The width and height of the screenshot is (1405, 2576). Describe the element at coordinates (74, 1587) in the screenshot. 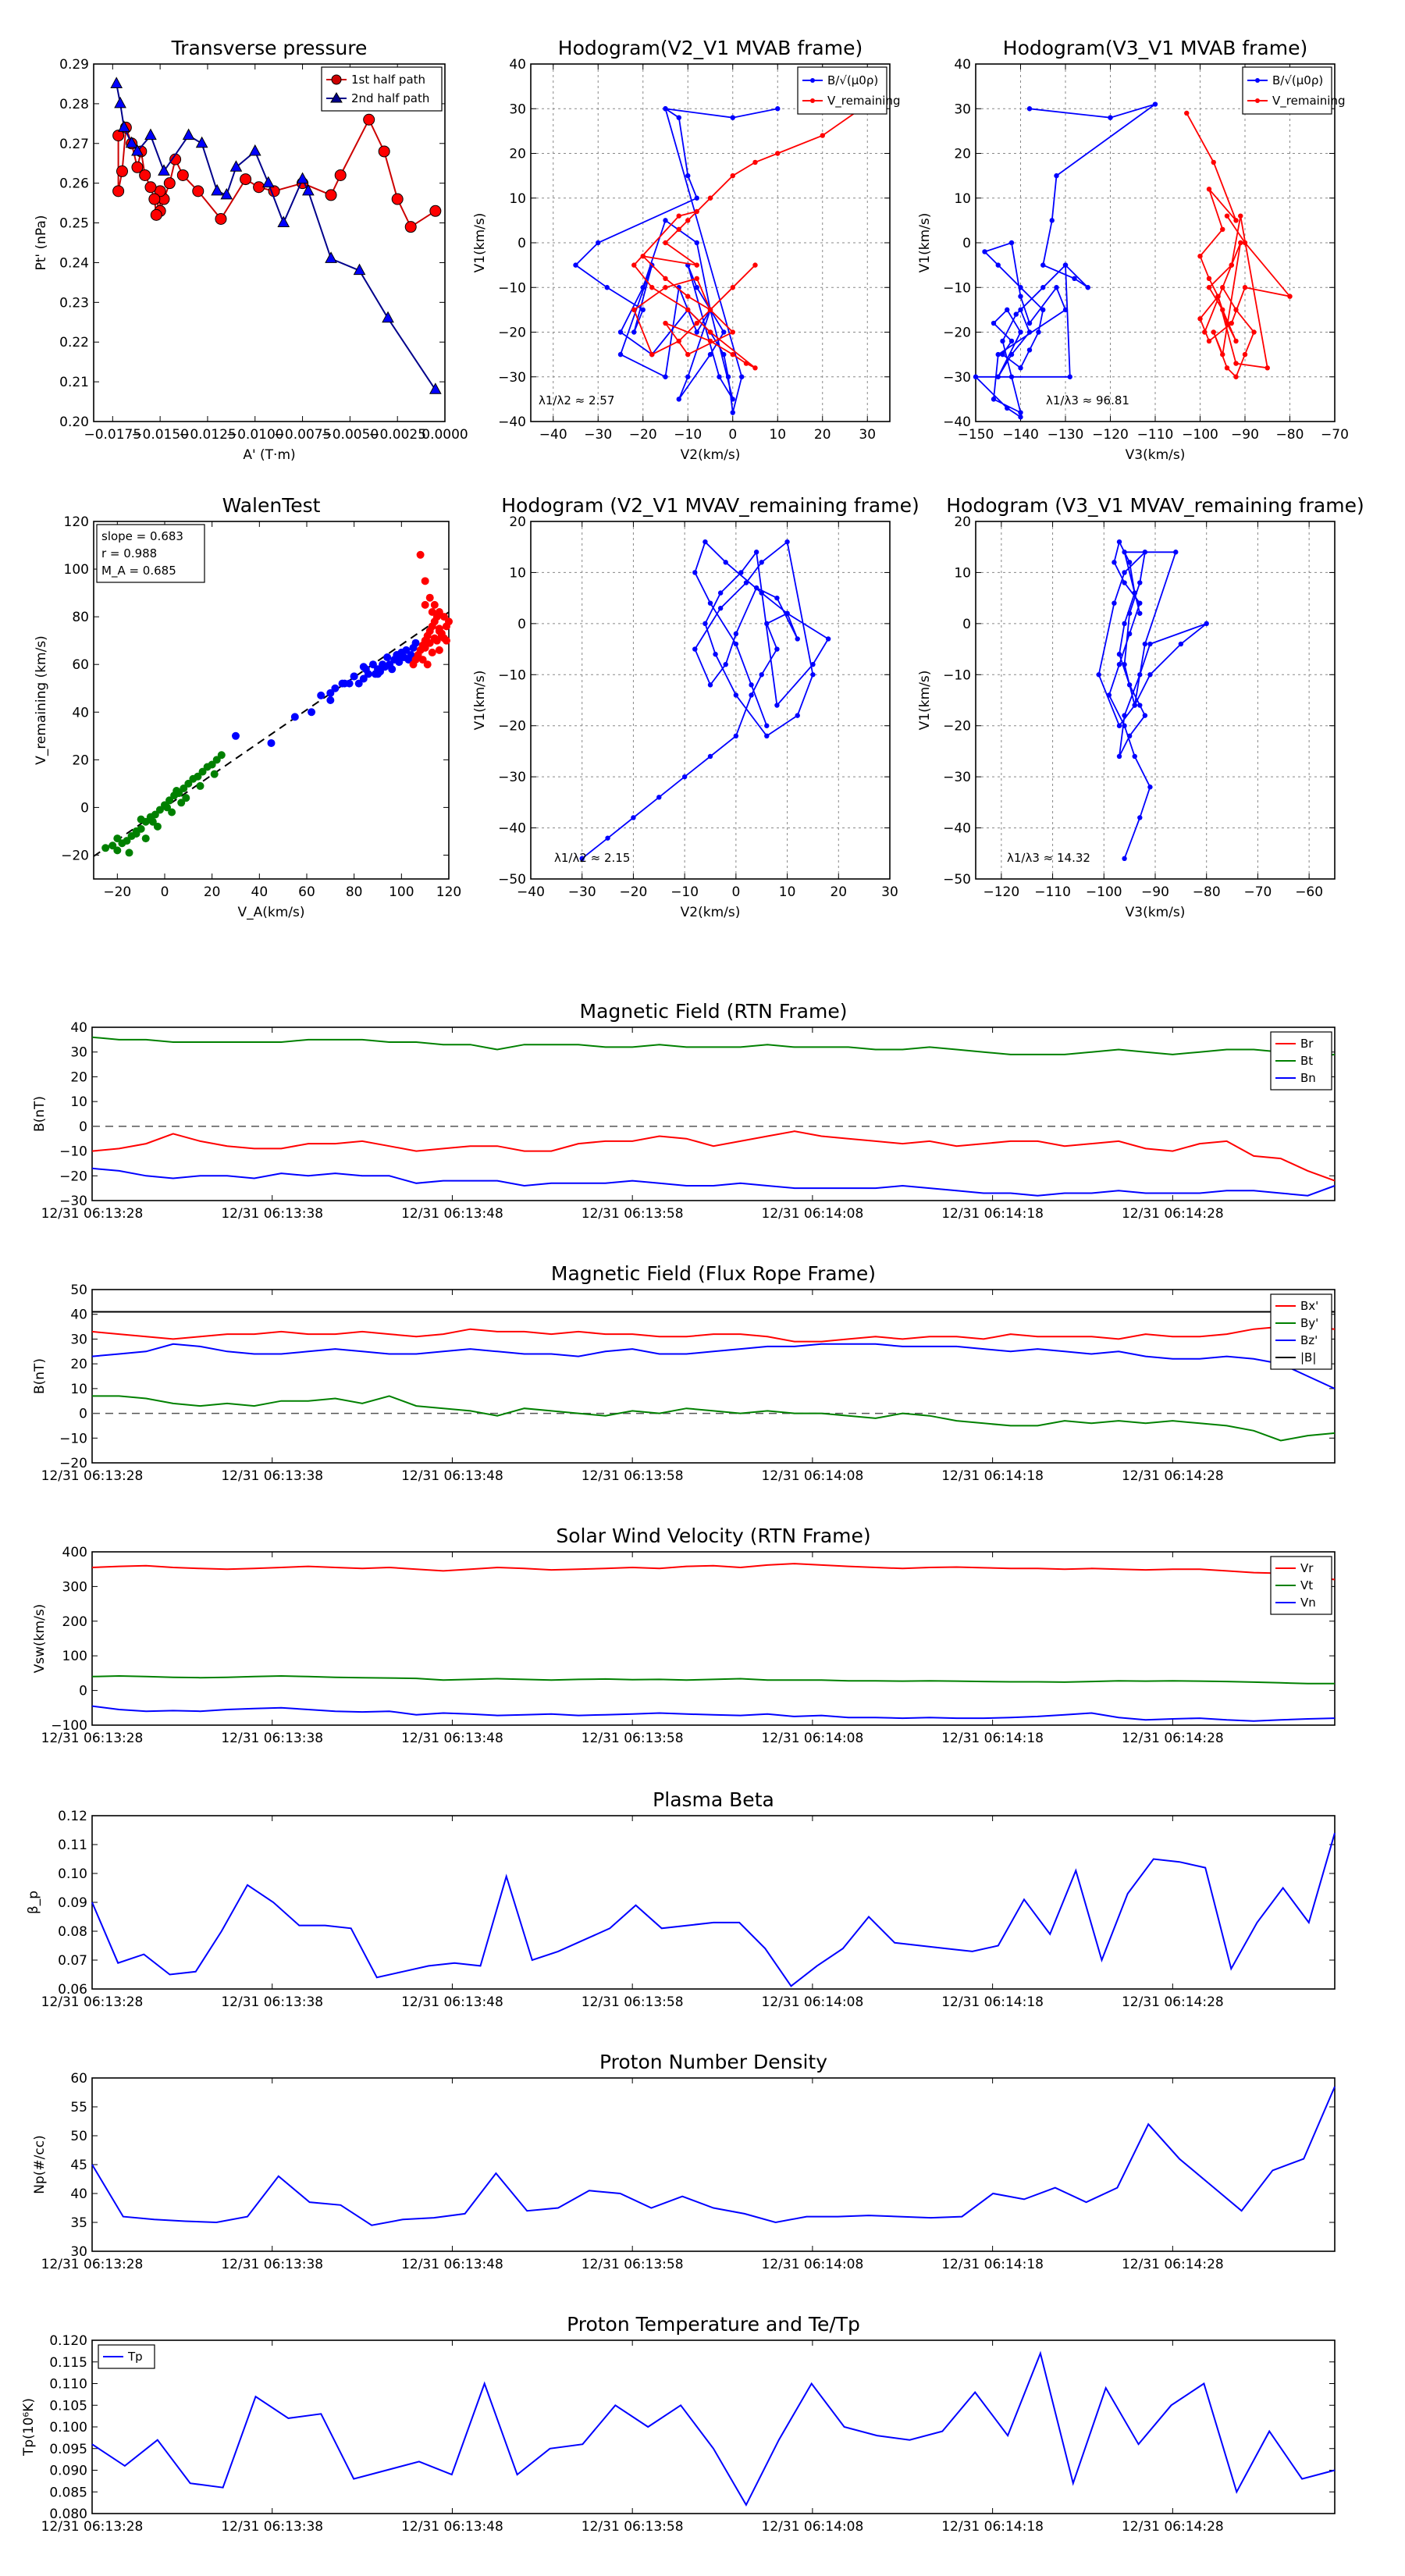

I see `y-tick-label: 300` at that location.